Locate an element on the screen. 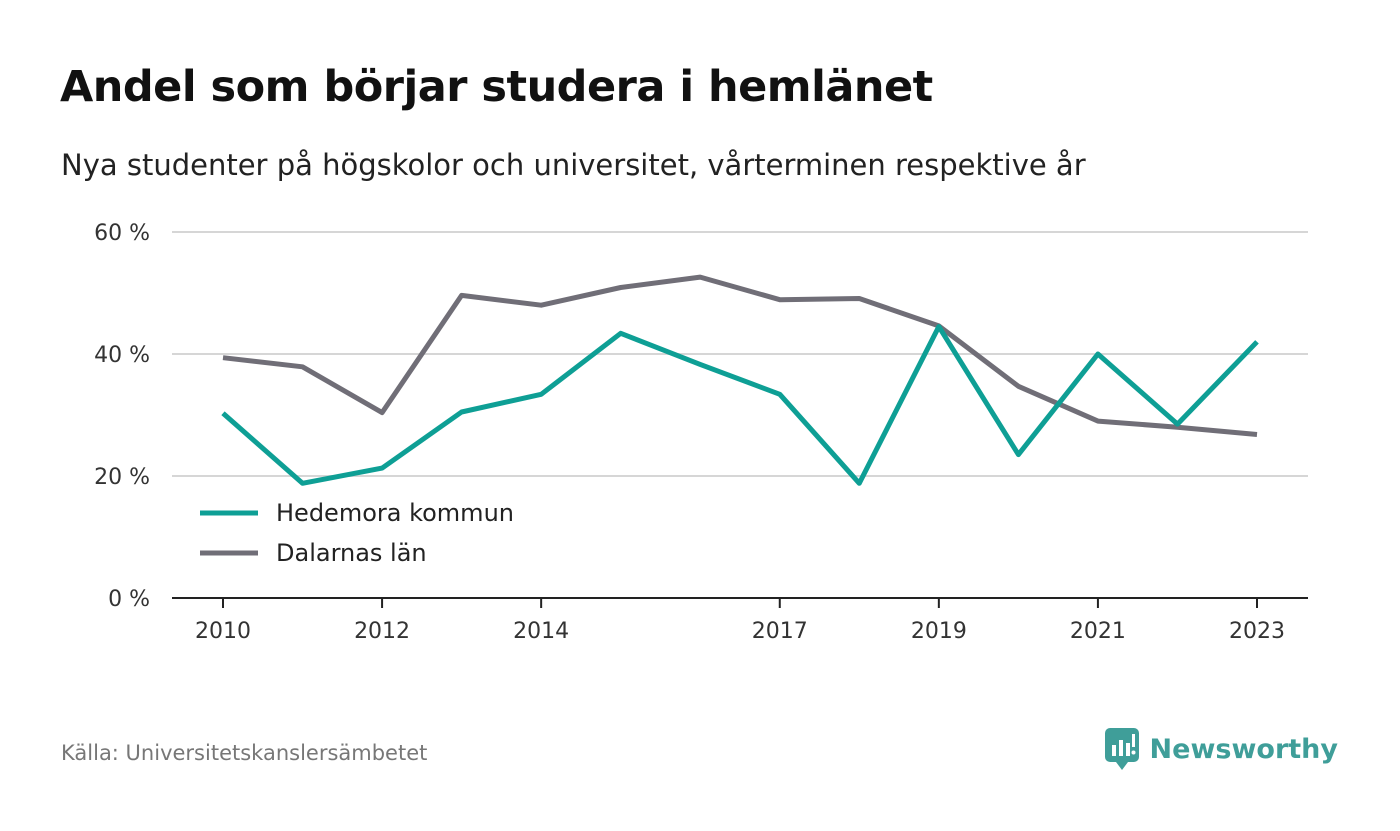 This screenshot has height=831, width=1400. y-tick-label: 20 % is located at coordinates (122, 477).